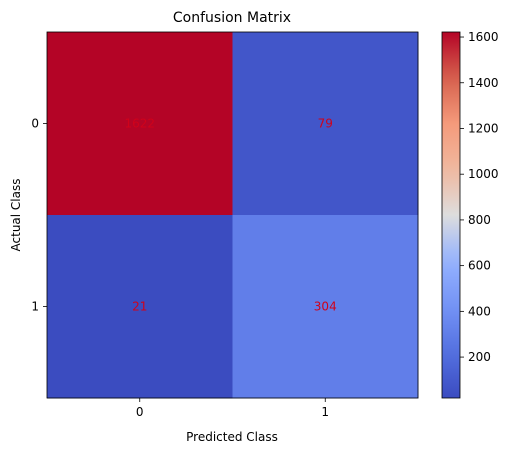 The width and height of the screenshot is (516, 453). Describe the element at coordinates (483, 37) in the screenshot. I see `colorbar-tick-label: 1600` at that location.